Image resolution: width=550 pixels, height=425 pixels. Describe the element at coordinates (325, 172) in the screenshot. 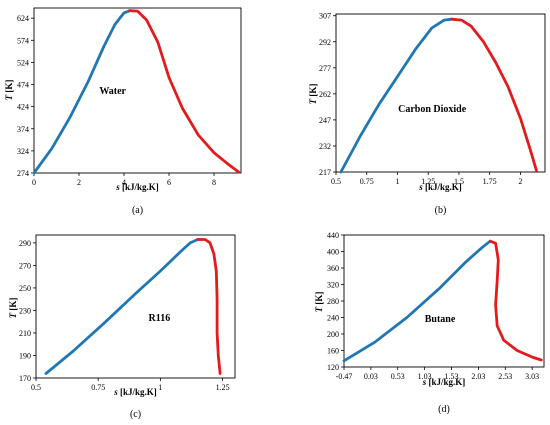

I see `y-tick-label: 217` at that location.